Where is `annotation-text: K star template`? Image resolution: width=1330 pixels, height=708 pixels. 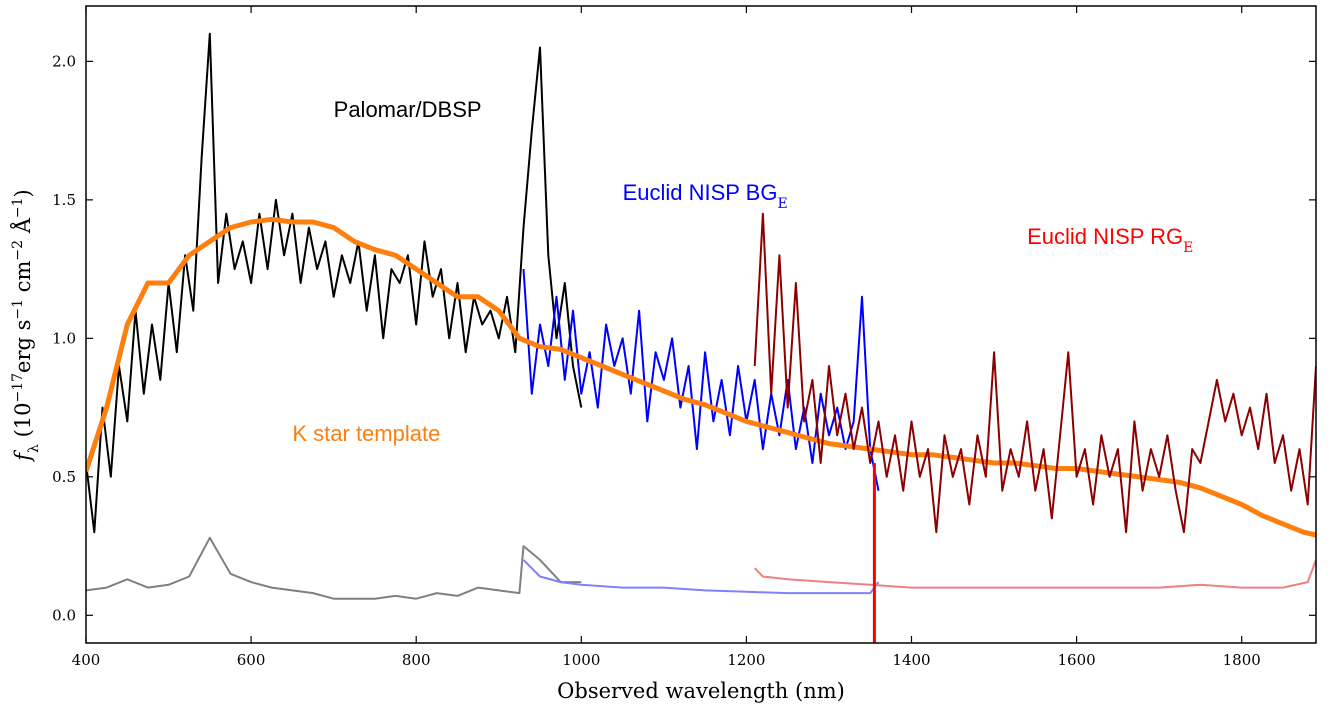
annotation-text: K star template is located at coordinates (366, 433).